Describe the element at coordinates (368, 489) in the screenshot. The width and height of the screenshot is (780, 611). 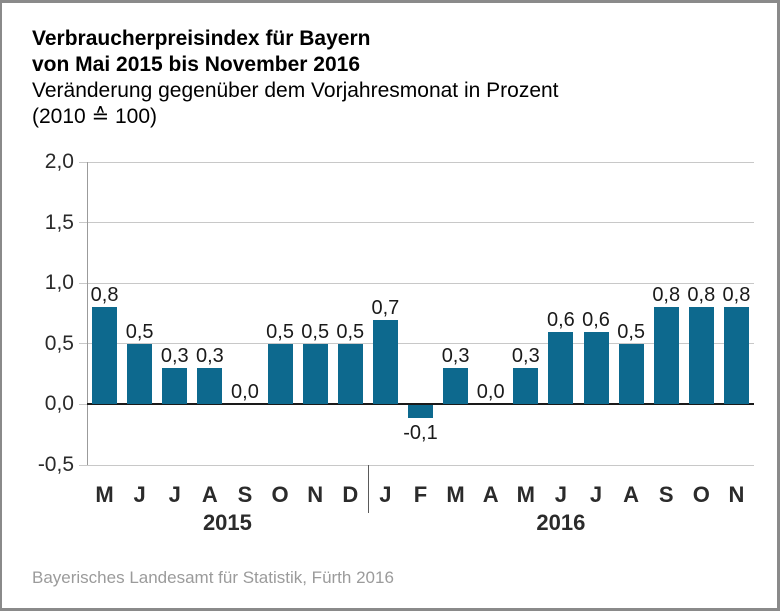
I see `year-separator-line` at that location.